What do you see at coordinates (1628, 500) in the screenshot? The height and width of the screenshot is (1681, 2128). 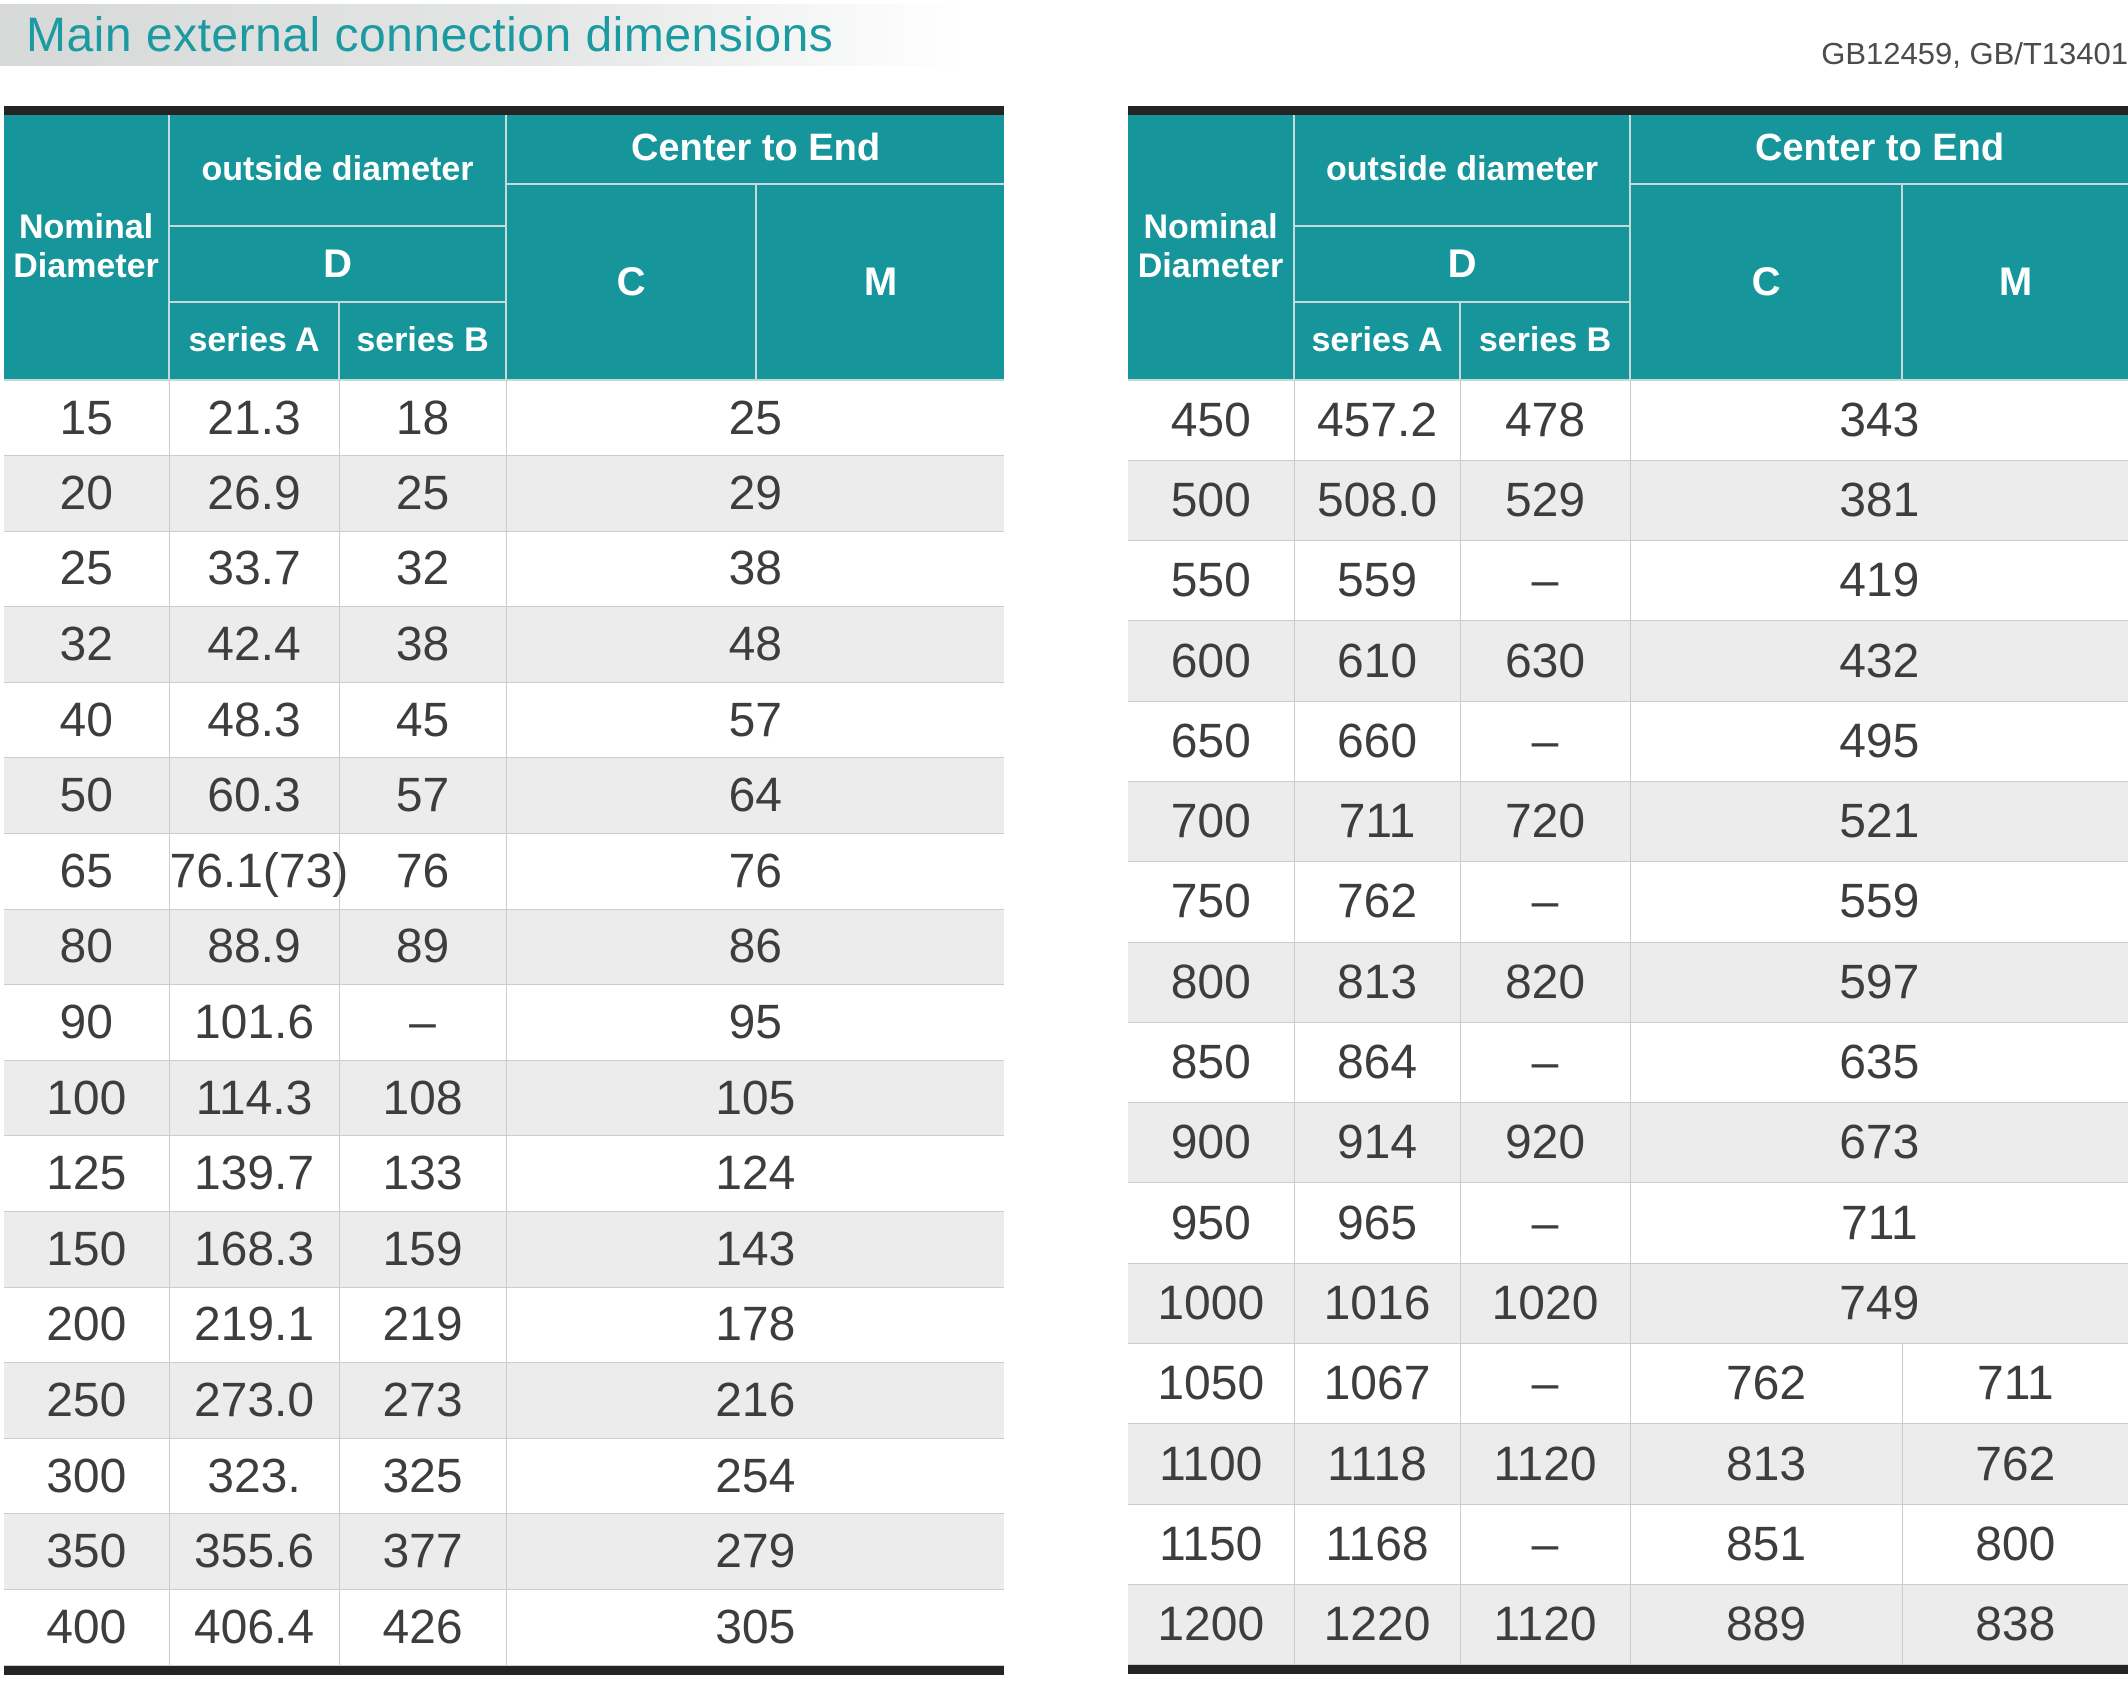 I see `table-row: 500 508.0 529 381` at bounding box center [1628, 500].